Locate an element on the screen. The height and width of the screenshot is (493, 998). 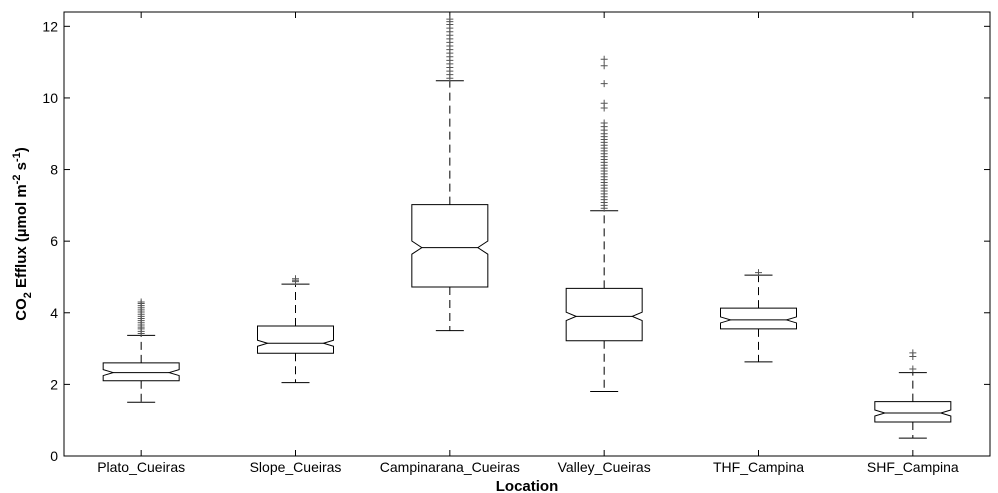
x-tick-label: SHF_Campina is located at coordinates (913, 467).